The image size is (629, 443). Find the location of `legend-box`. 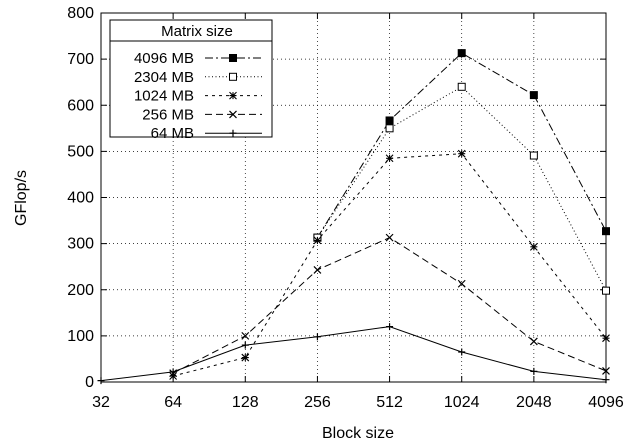

legend-box is located at coordinates (191, 78).